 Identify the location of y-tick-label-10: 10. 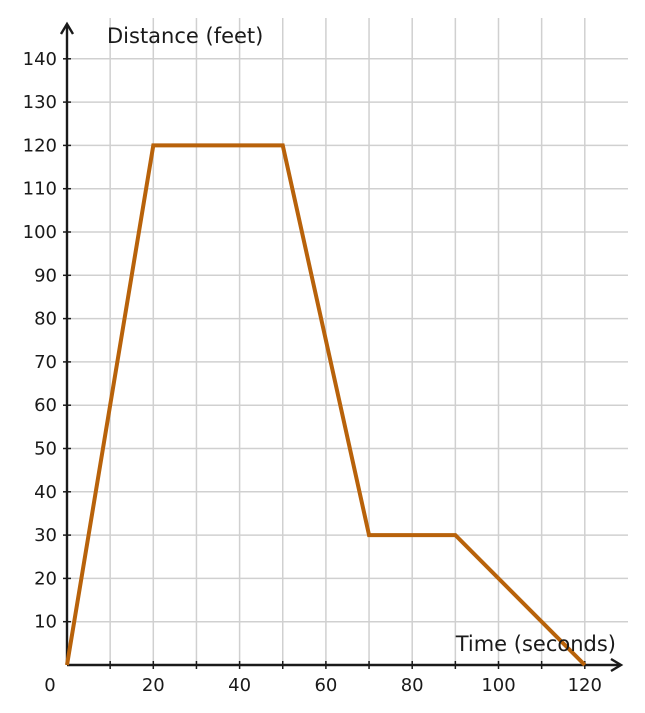
(45, 622).